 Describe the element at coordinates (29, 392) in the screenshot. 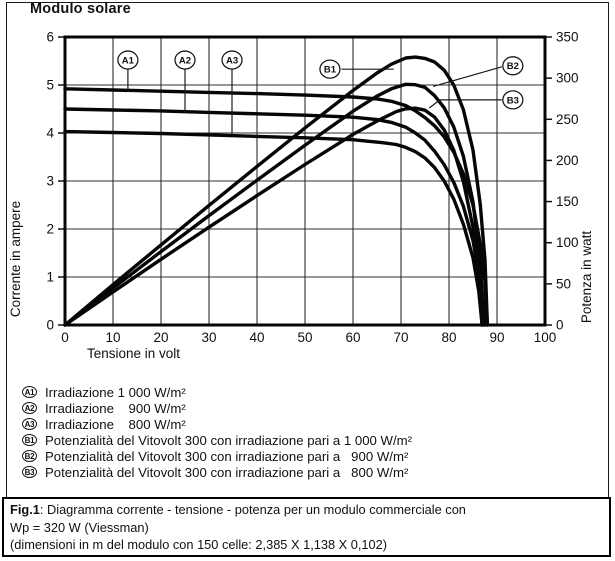

I see `legend-marker-a1-icon: A1` at that location.